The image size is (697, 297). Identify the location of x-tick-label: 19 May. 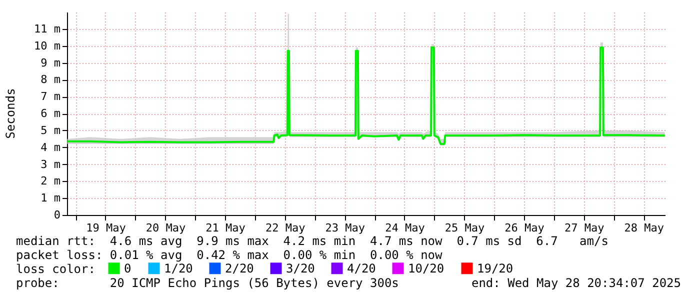
(106, 228).